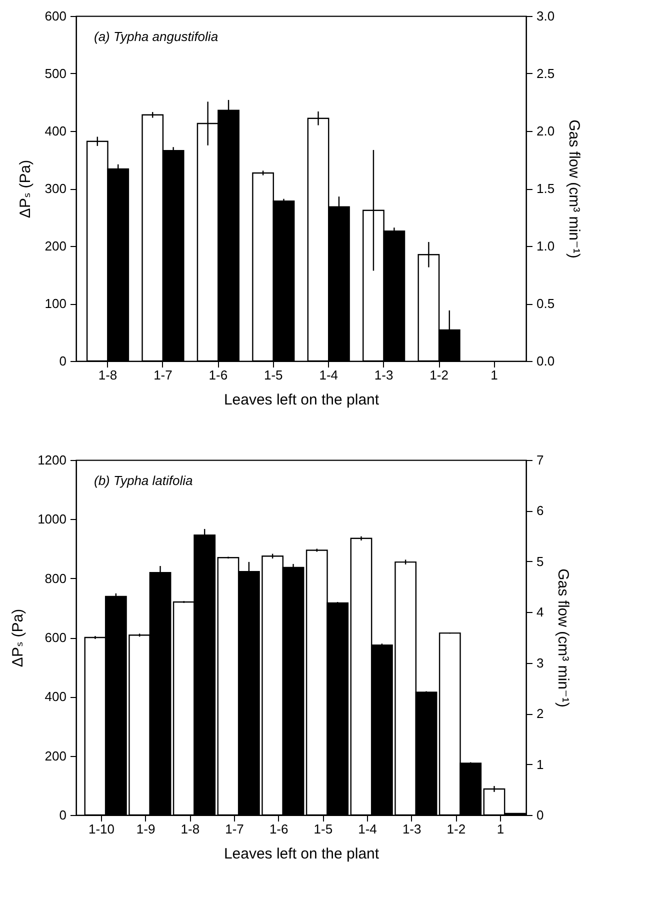  Describe the element at coordinates (540, 612) in the screenshot. I see `y2-tick-label: 4` at that location.